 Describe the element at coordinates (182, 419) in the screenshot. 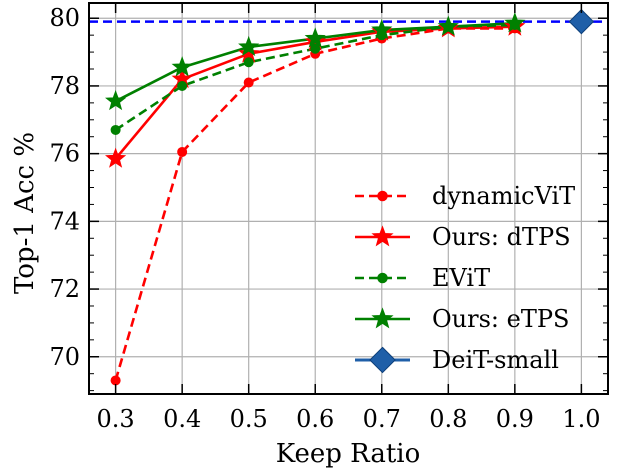

I see `x-tick-label: 0.4` at that location.